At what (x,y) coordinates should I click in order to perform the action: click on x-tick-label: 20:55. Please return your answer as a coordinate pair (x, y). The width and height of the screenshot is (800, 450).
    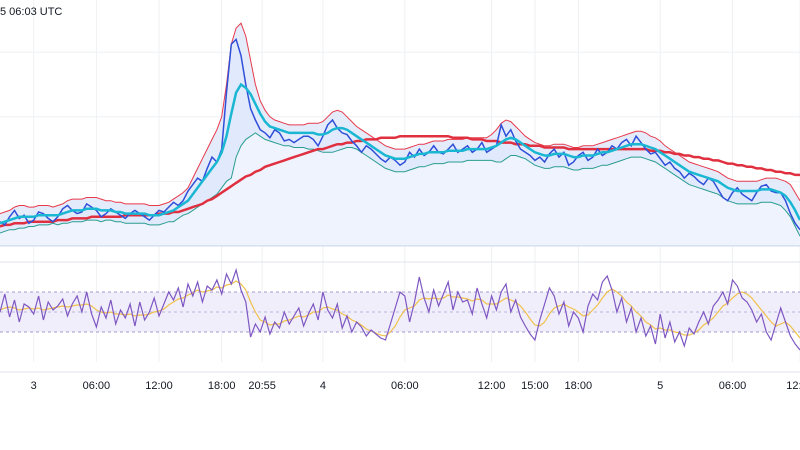
    Looking at the image, I should click on (262, 386).